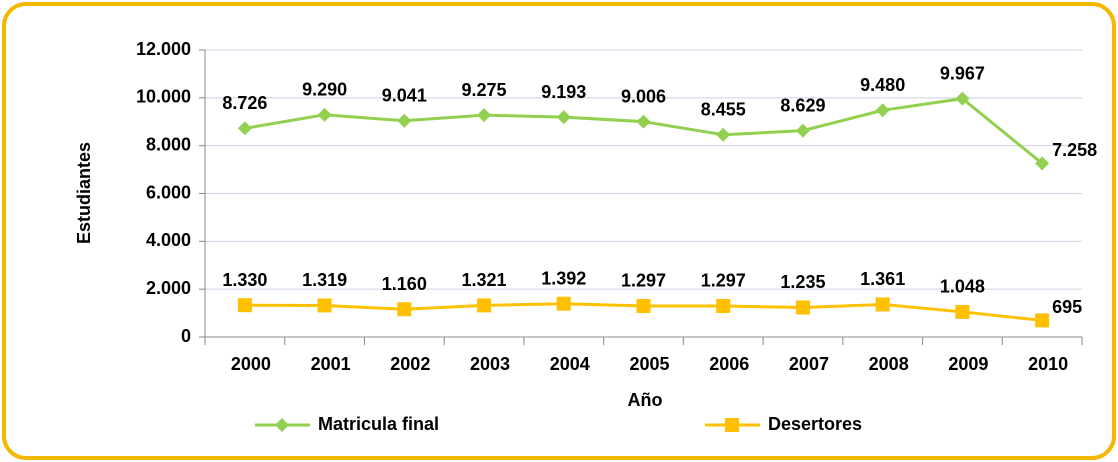 The height and width of the screenshot is (462, 1118). Describe the element at coordinates (882, 85) in the screenshot. I see `data-label: 9.480` at that location.